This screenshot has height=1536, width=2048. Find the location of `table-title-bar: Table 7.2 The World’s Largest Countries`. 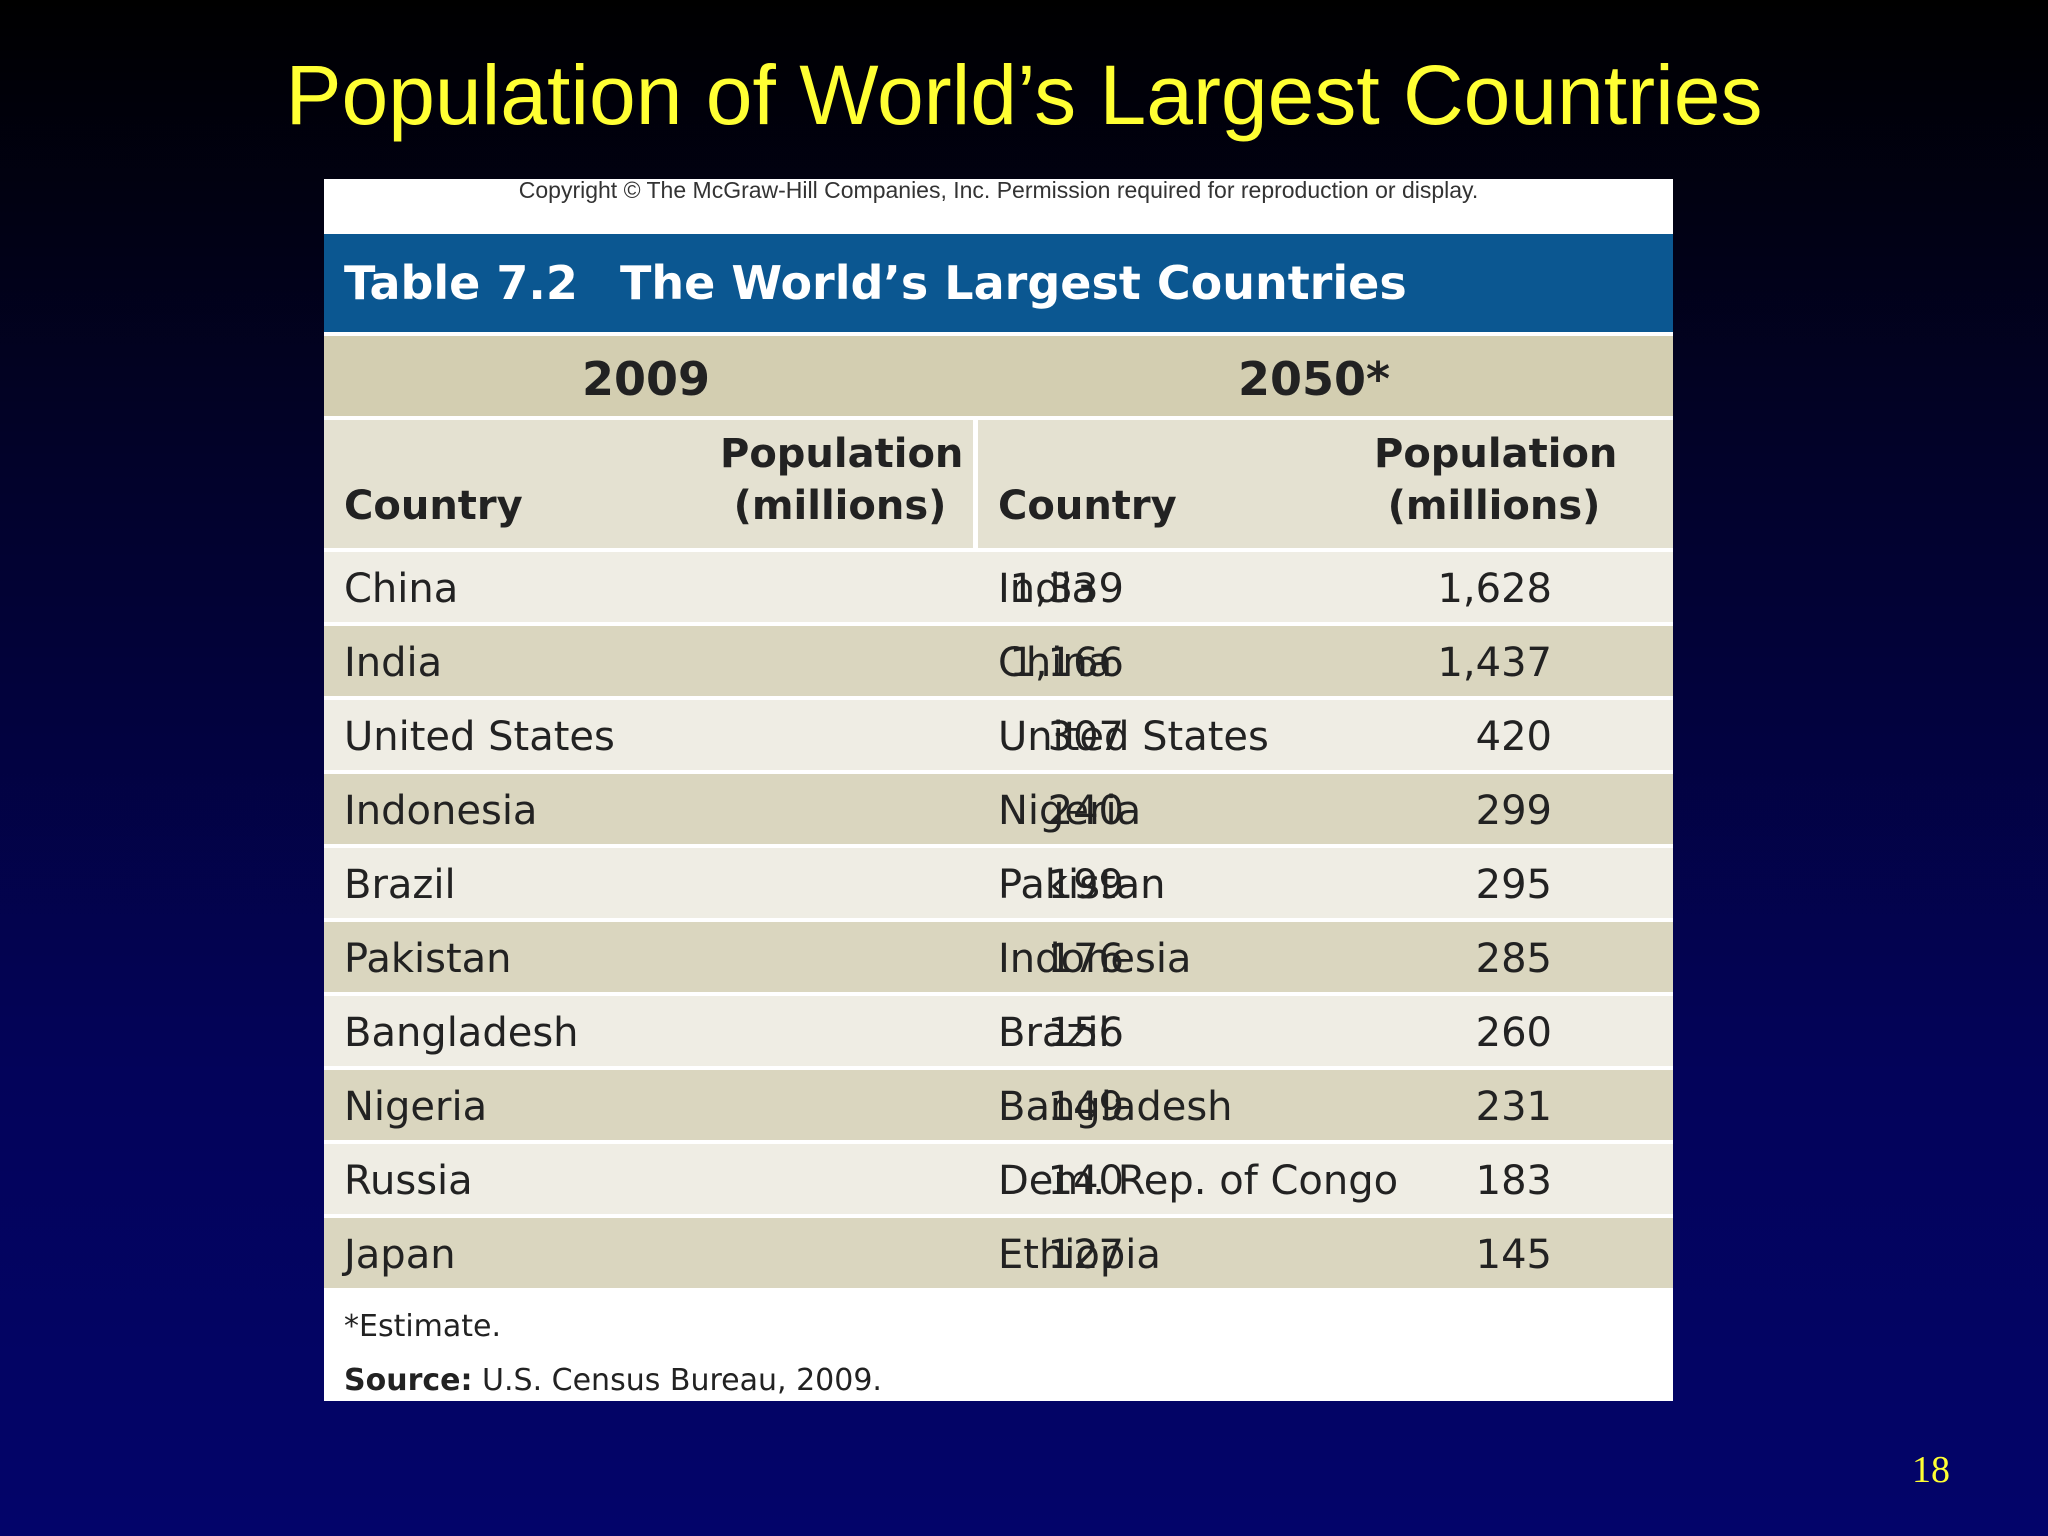

table-title-bar: Table 7.2 The World’s Largest Countries is located at coordinates (998, 283).